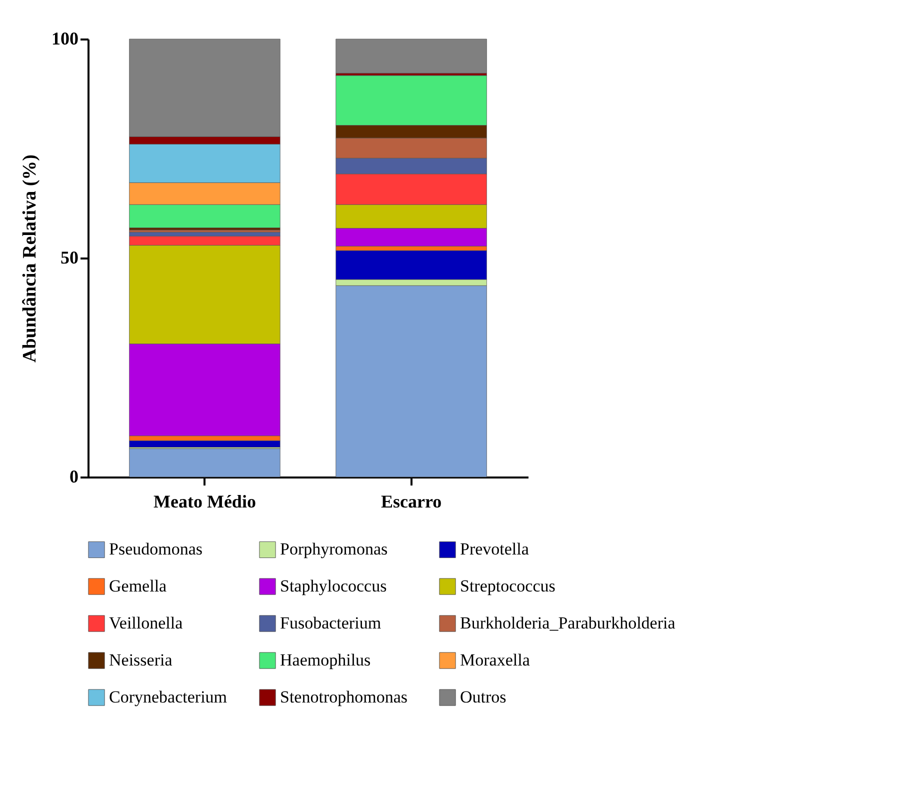 This screenshot has height=803, width=912. What do you see at coordinates (331, 623) in the screenshot?
I see `legend-label: Fusobacterium` at bounding box center [331, 623].